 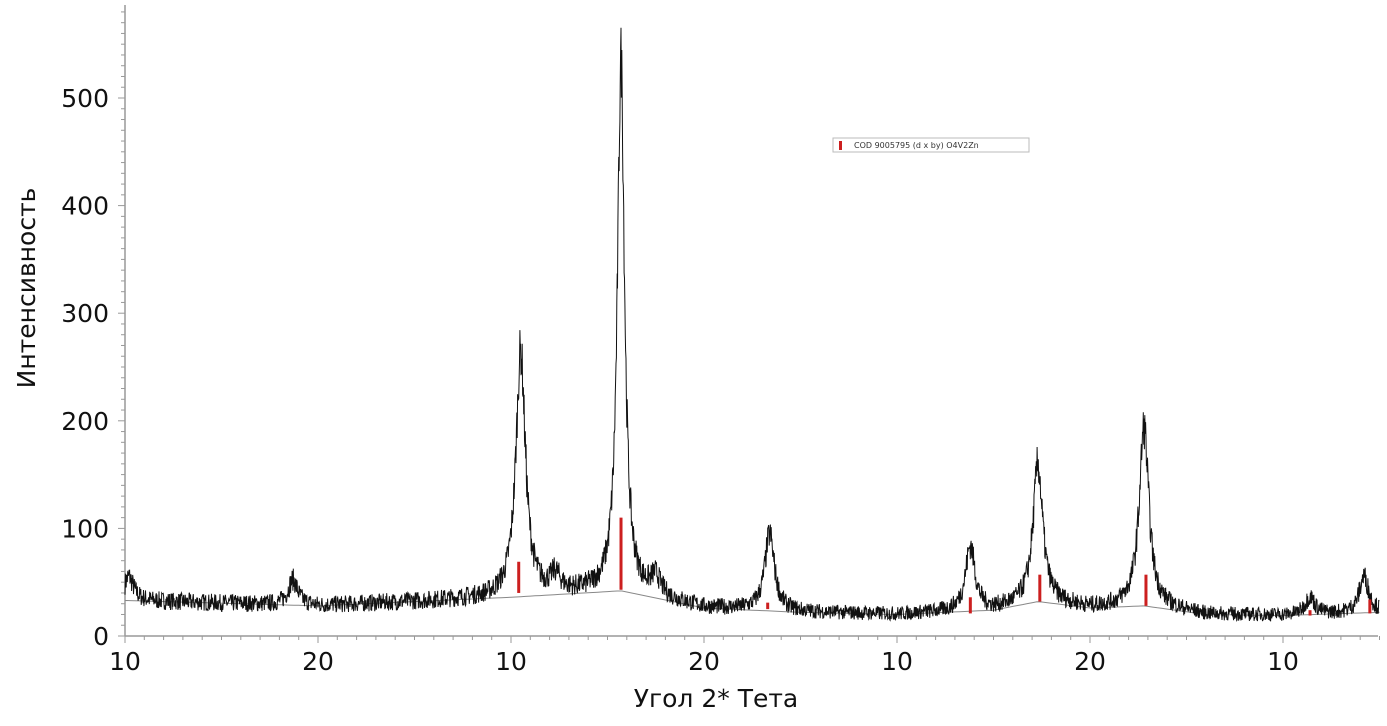 What do you see at coordinates (85, 528) in the screenshot?
I see `y-tick-label: 100` at bounding box center [85, 528].